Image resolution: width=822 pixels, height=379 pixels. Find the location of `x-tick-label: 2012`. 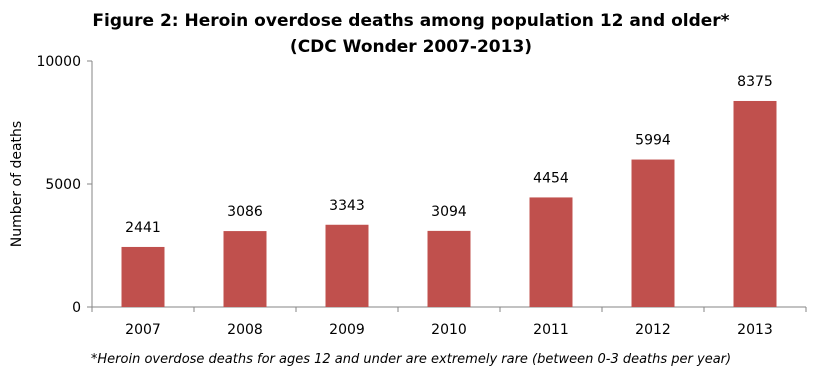

x-tick-label: 2012 is located at coordinates (653, 330).